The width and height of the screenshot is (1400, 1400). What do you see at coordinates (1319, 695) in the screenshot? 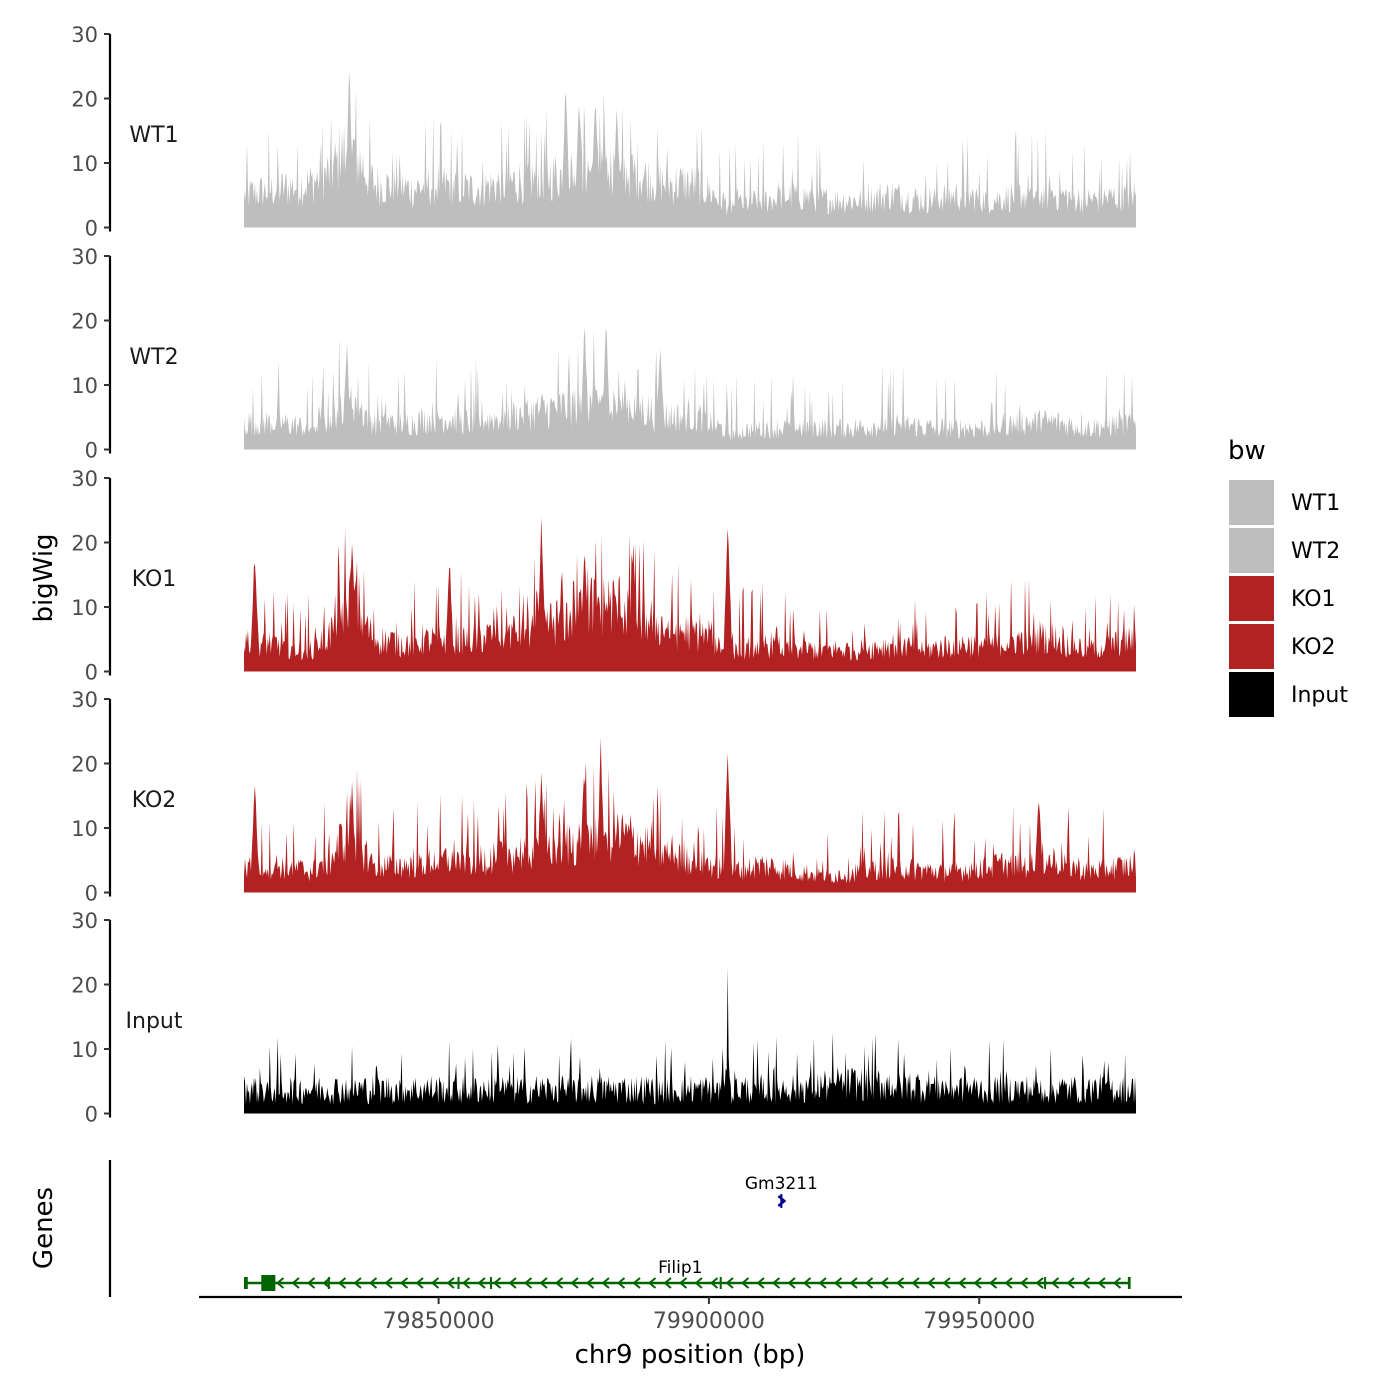
I see `legend-label: Input` at bounding box center [1319, 695].